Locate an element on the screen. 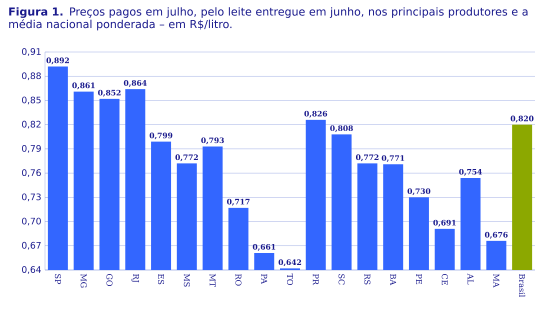 This screenshot has width=551, height=322. x-tick-label: ES is located at coordinates (161, 279).